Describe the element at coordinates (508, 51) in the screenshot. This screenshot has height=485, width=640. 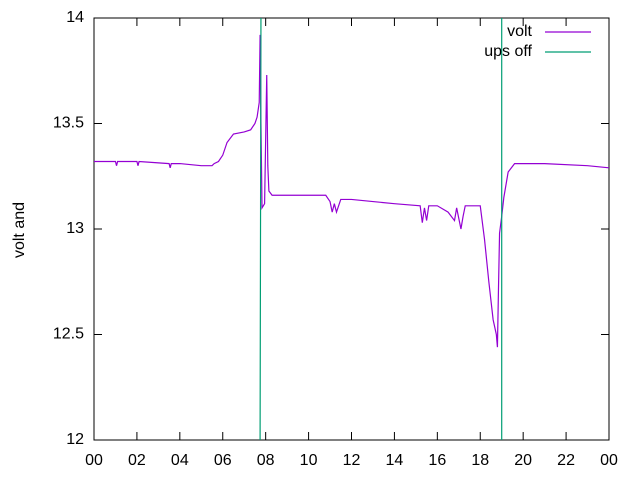
I see `legend-label: ups off` at that location.